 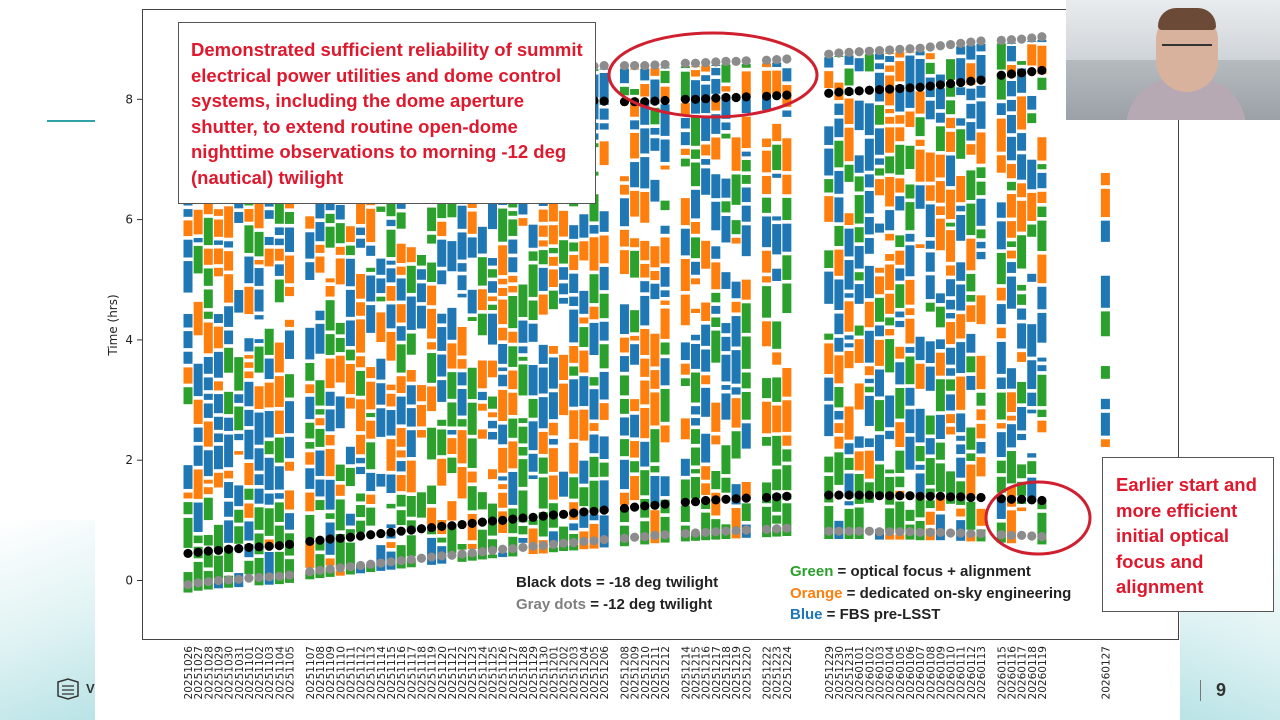 I want to click on legend-orange-text: = dedicated on-sky engineering, so click(x=957, y=593).